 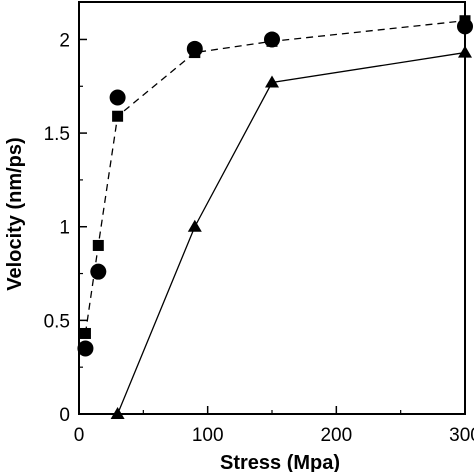 What do you see at coordinates (15, 213) in the screenshot?
I see `y-axis-label: Velocity (nm/ps)` at bounding box center [15, 213].